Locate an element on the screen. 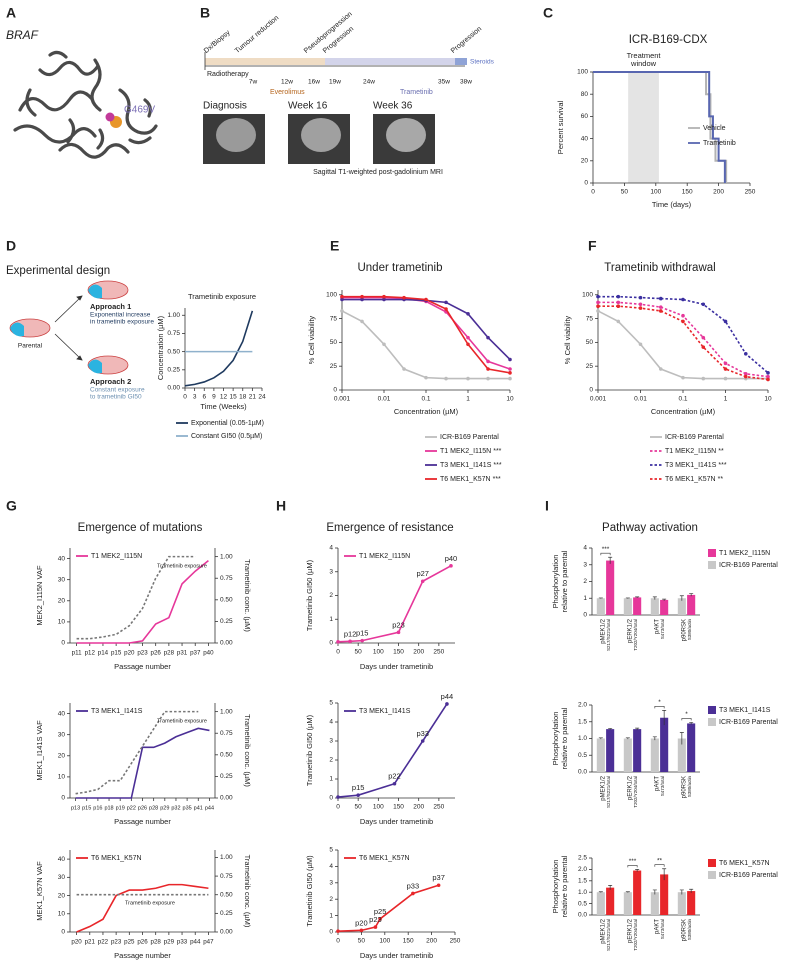 Image resolution: width=800 pixels, height=971 pixels. y-tick-label: 20 is located at coordinates (62, 755).